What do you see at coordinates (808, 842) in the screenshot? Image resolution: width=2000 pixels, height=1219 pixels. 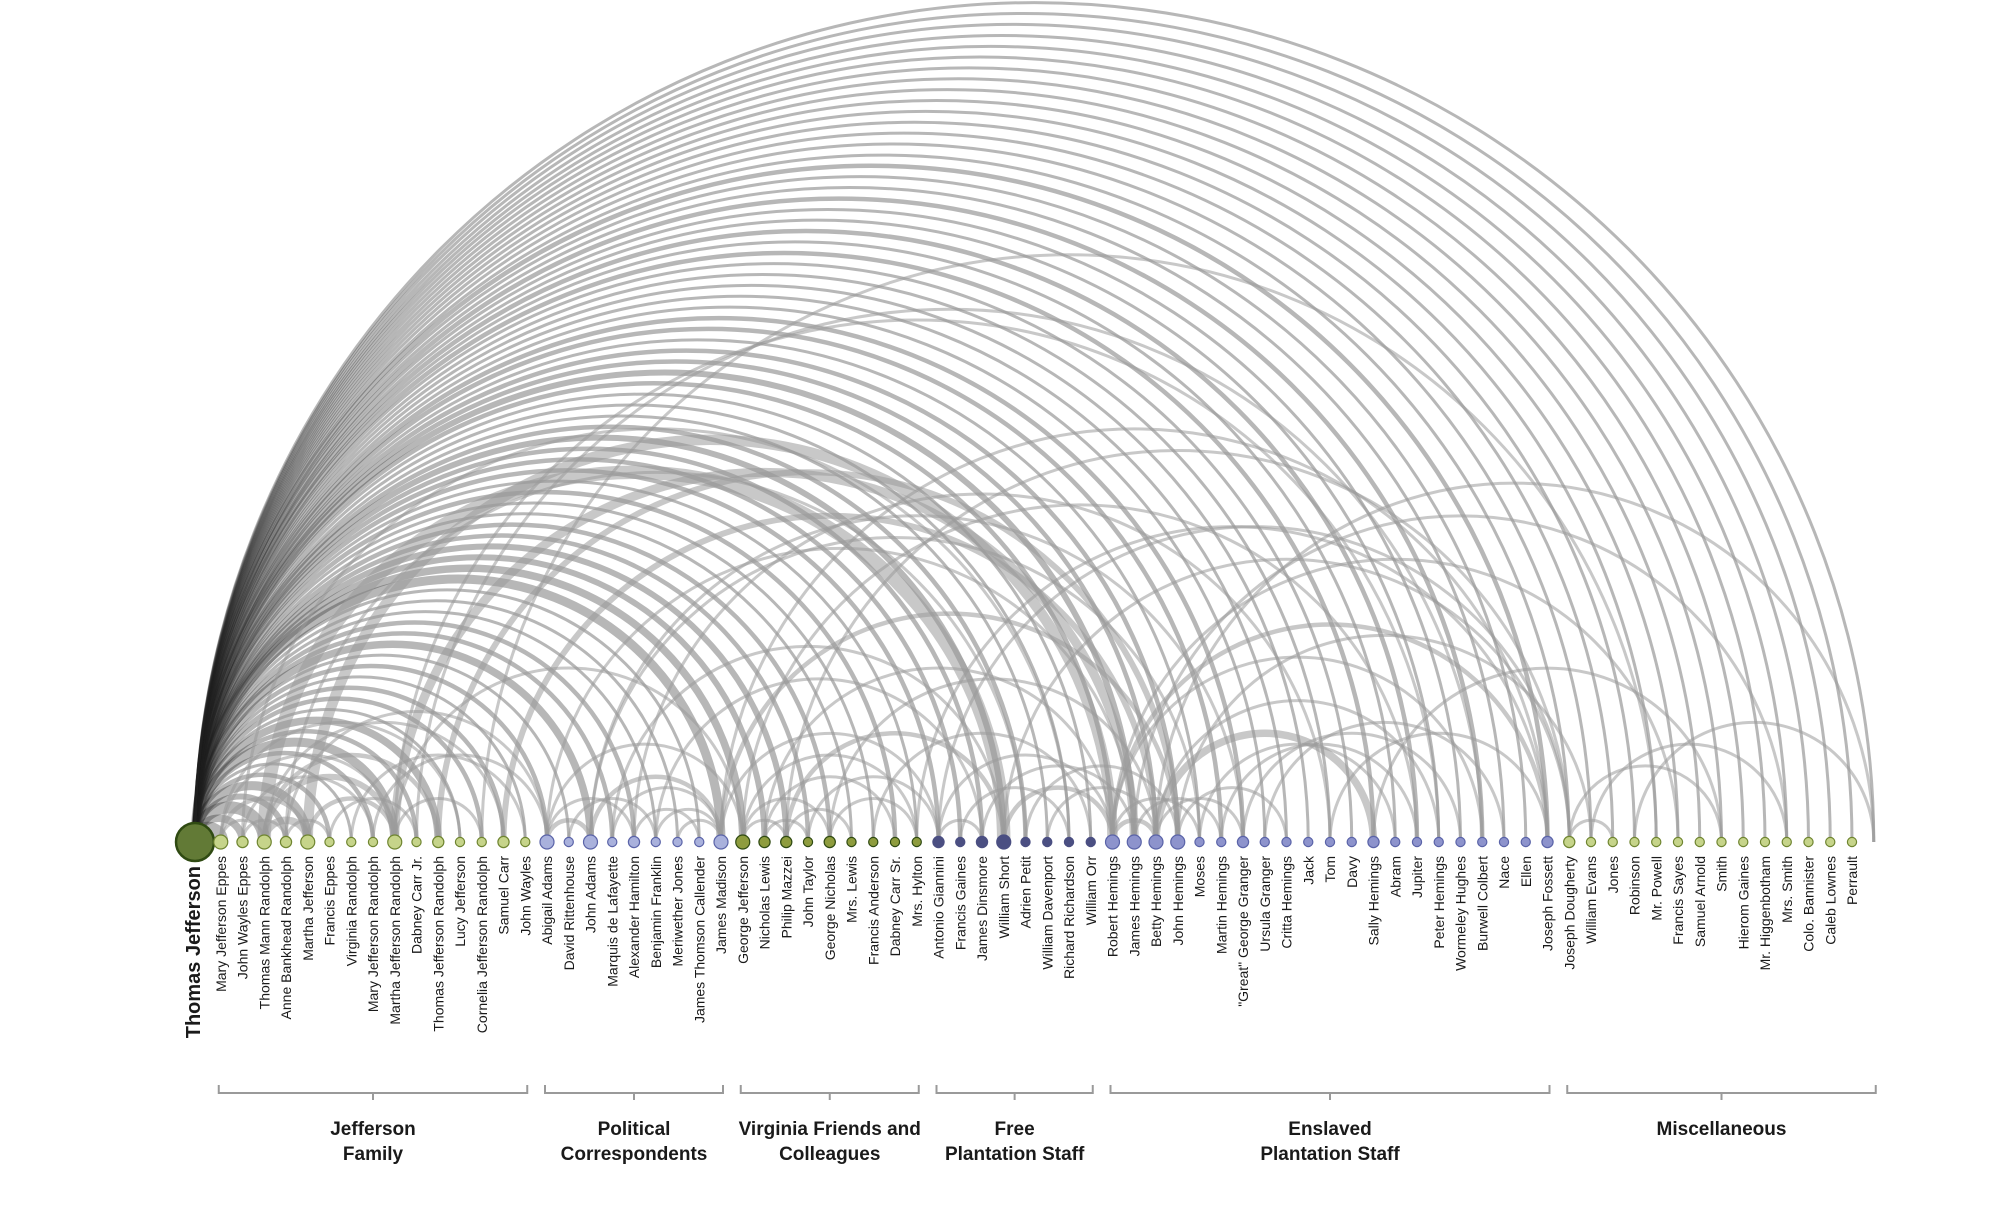 I see `node-john-taylor` at bounding box center [808, 842].